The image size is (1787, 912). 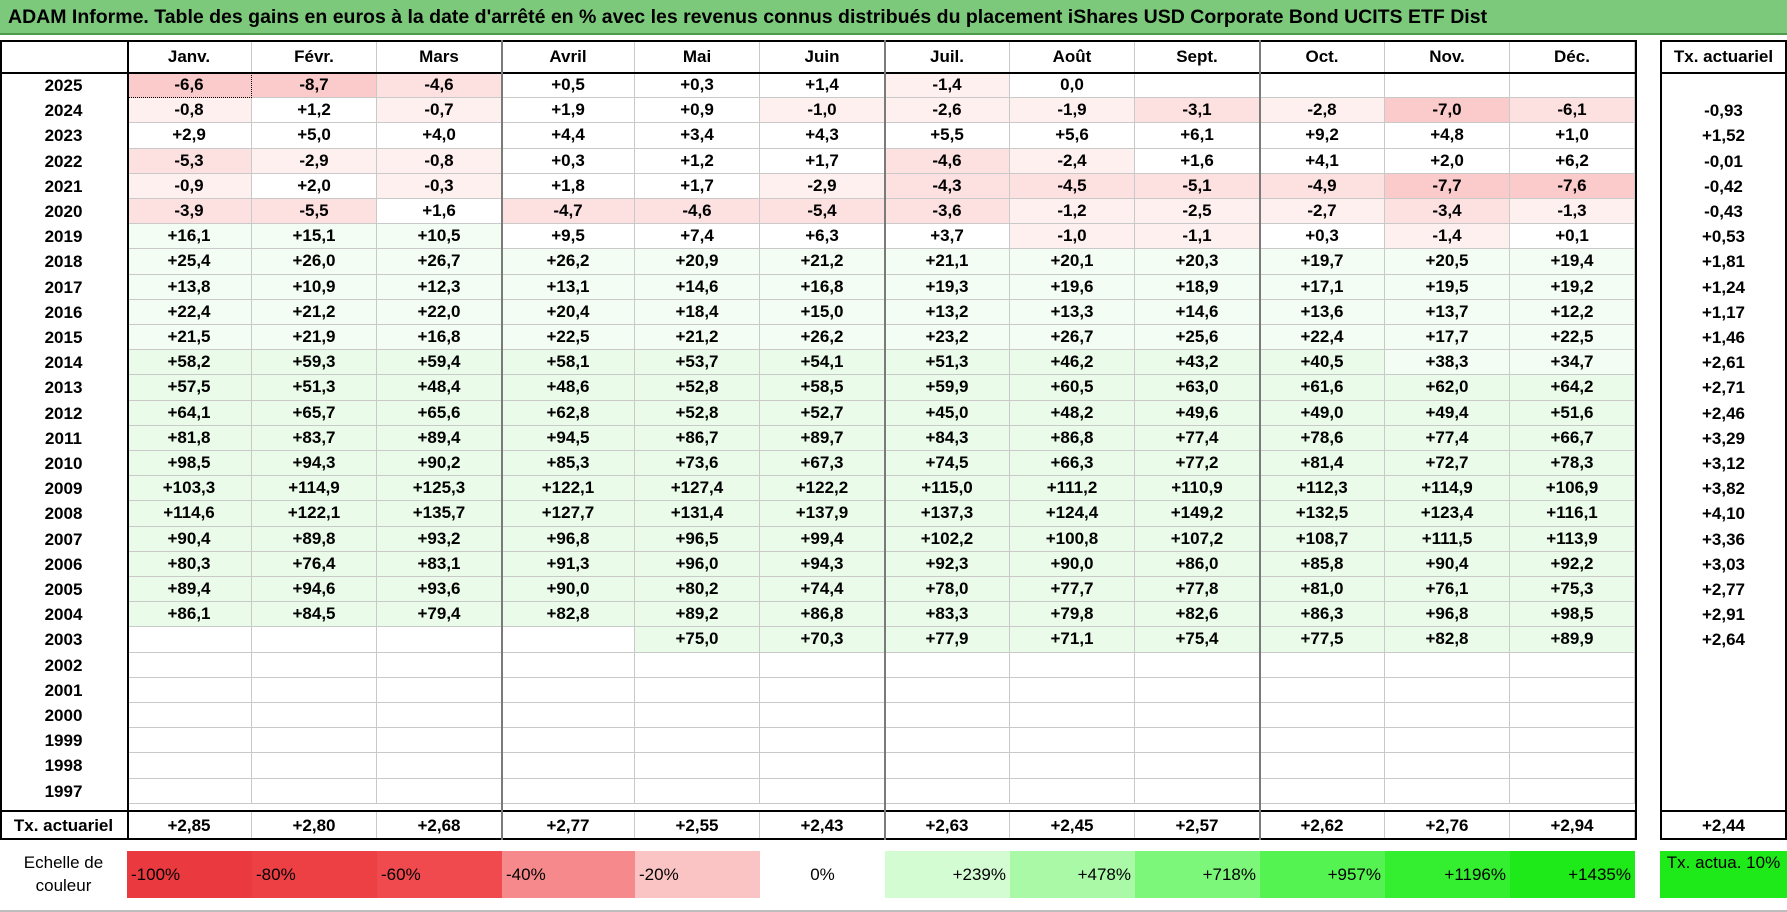 I want to click on table-cell: +10,9, so click(x=314, y=287).